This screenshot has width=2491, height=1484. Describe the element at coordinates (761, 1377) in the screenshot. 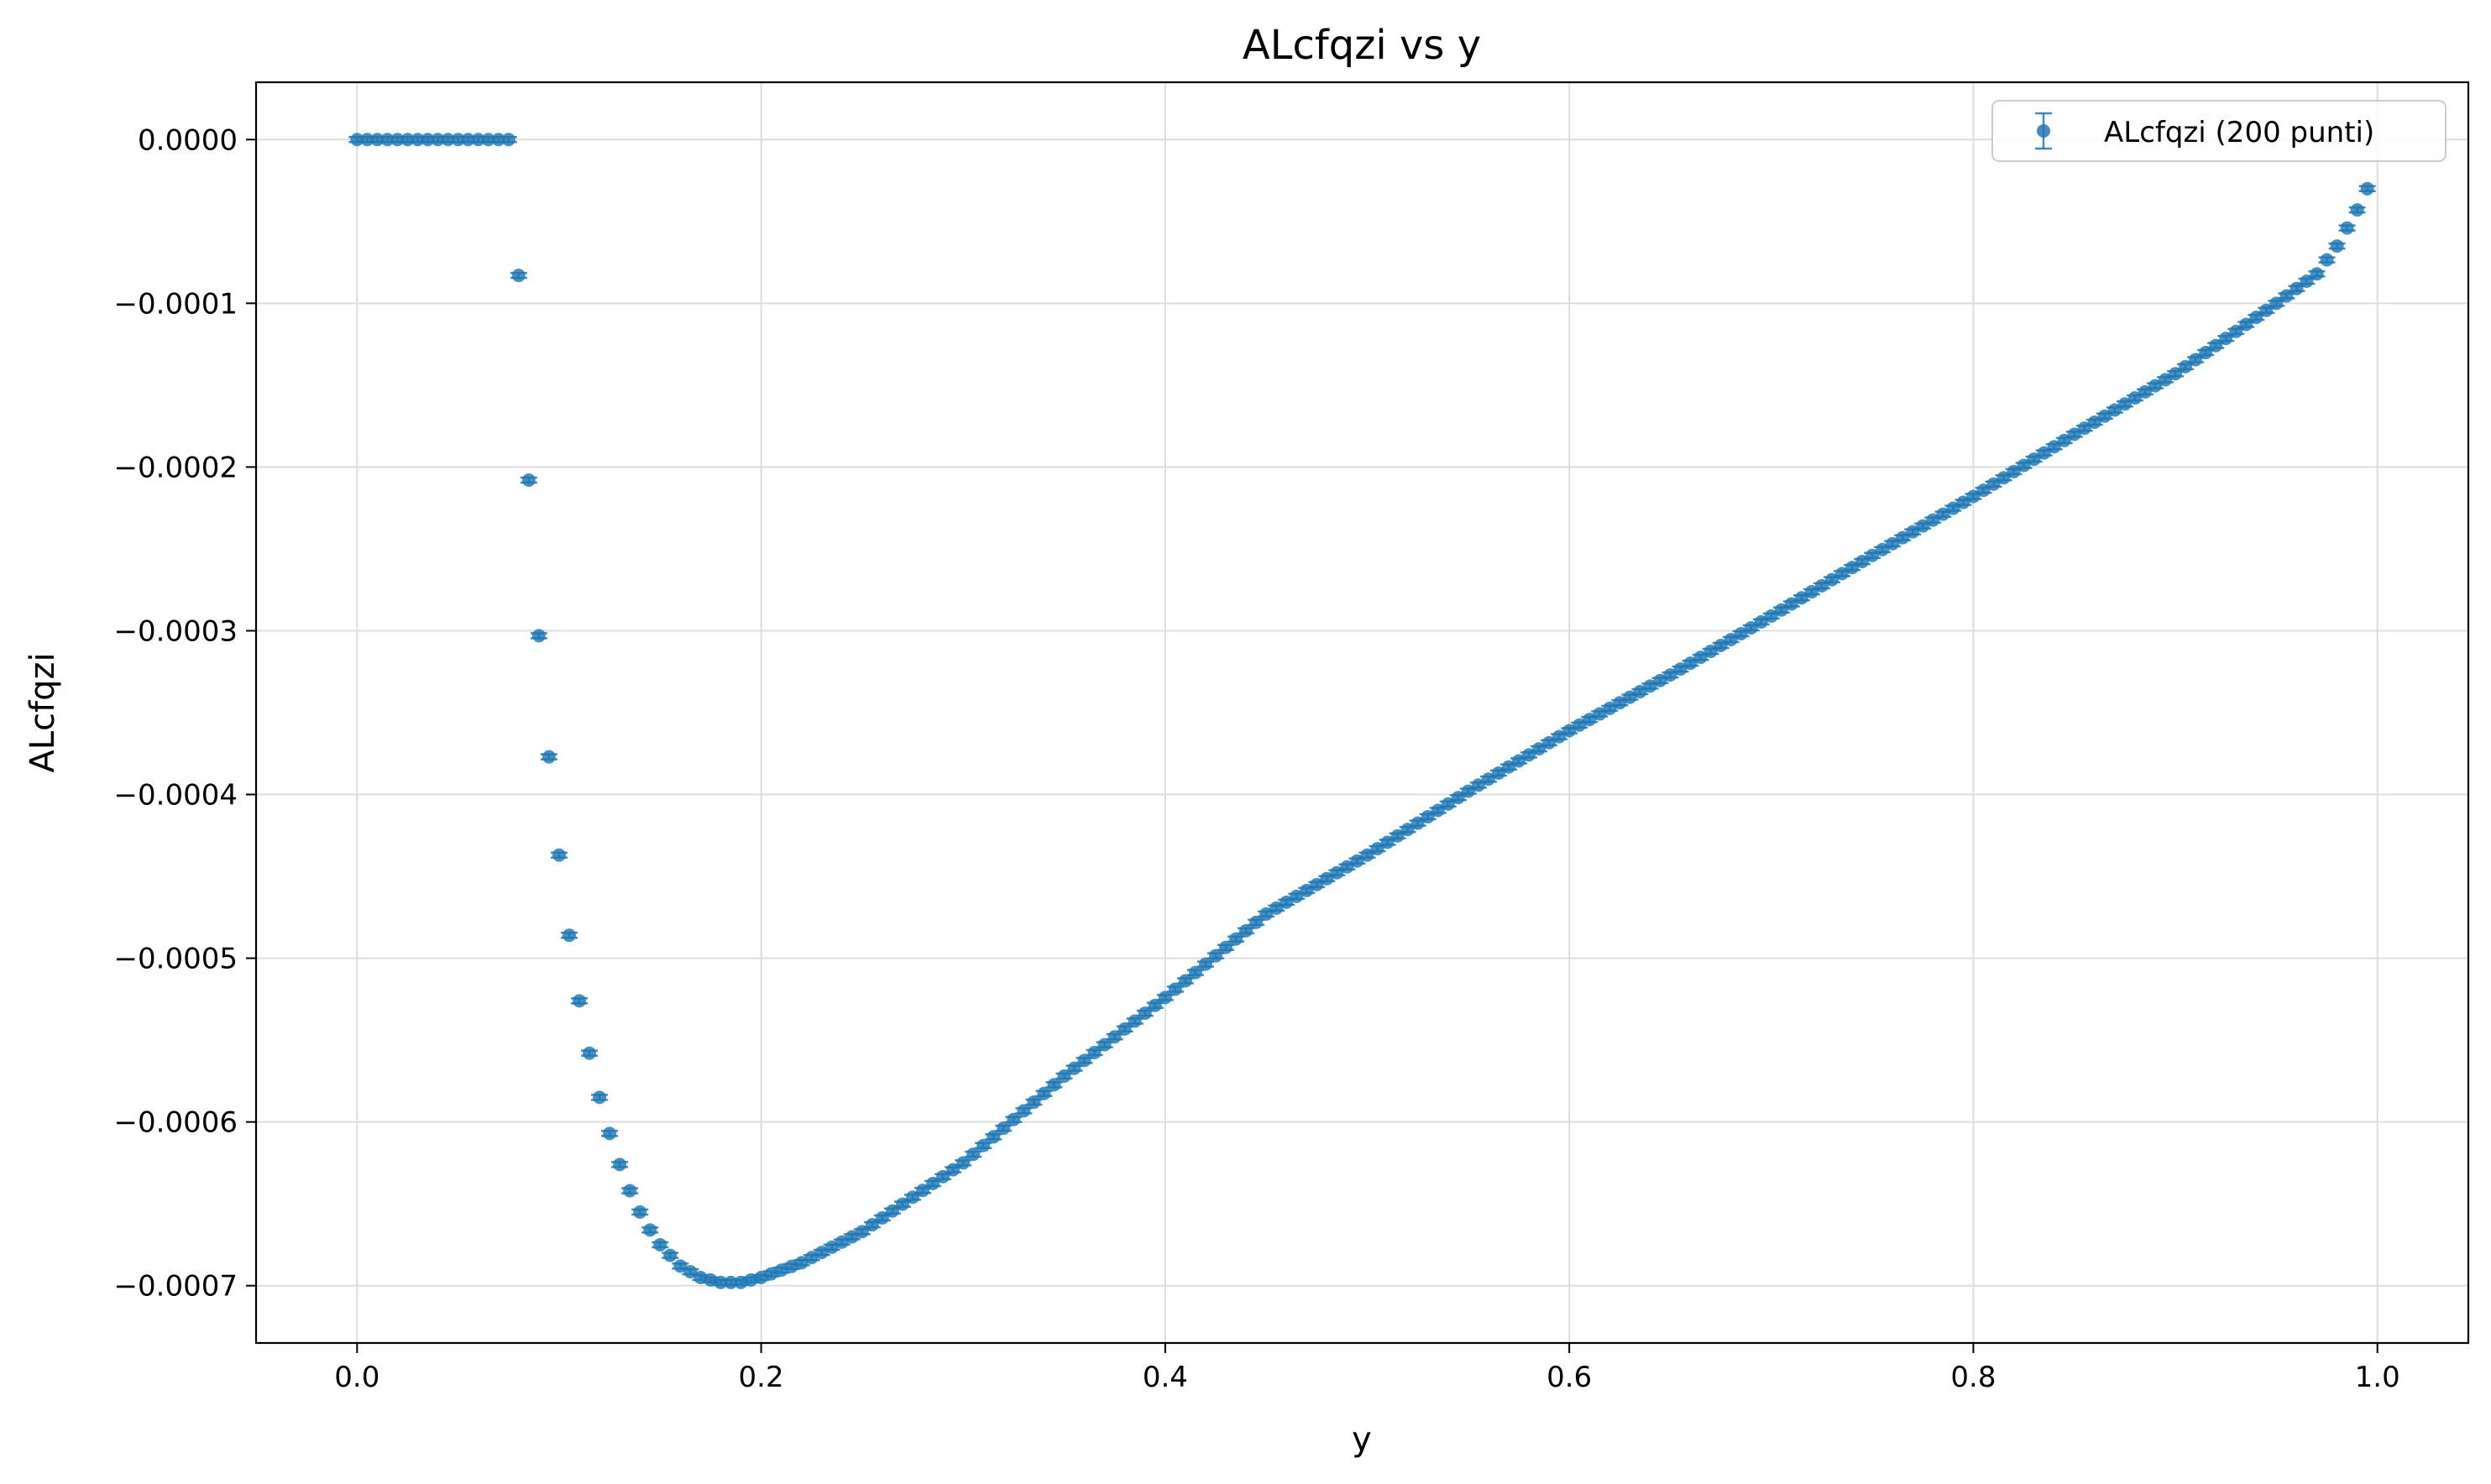

I see `x-tick-label: 0.2` at that location.